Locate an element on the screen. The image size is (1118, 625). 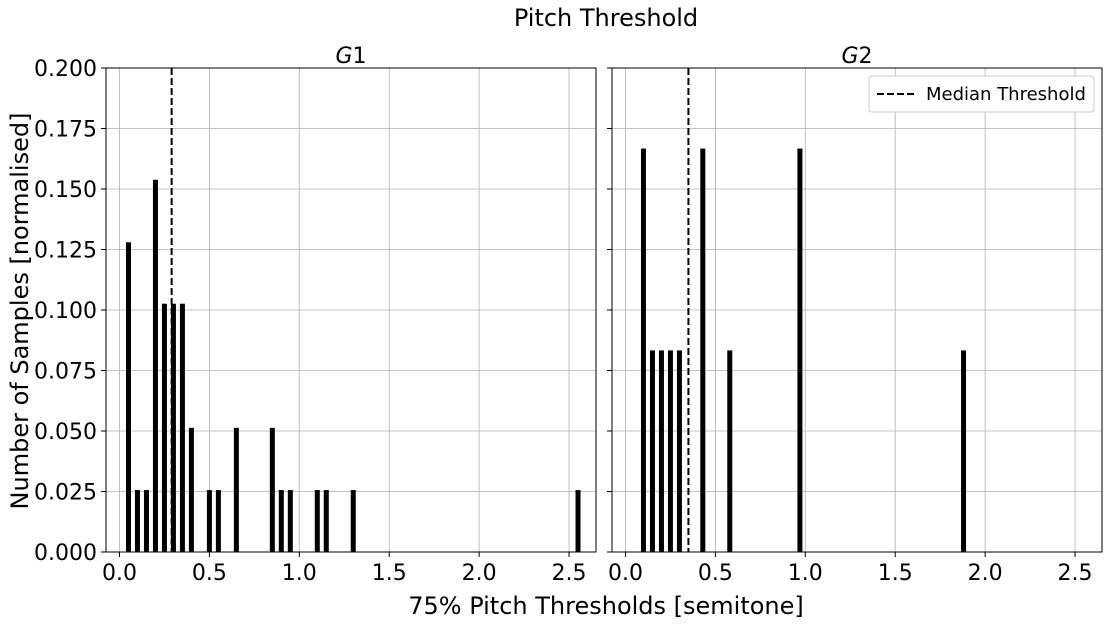
y-tick-label: 0.100 is located at coordinates (65, 311).